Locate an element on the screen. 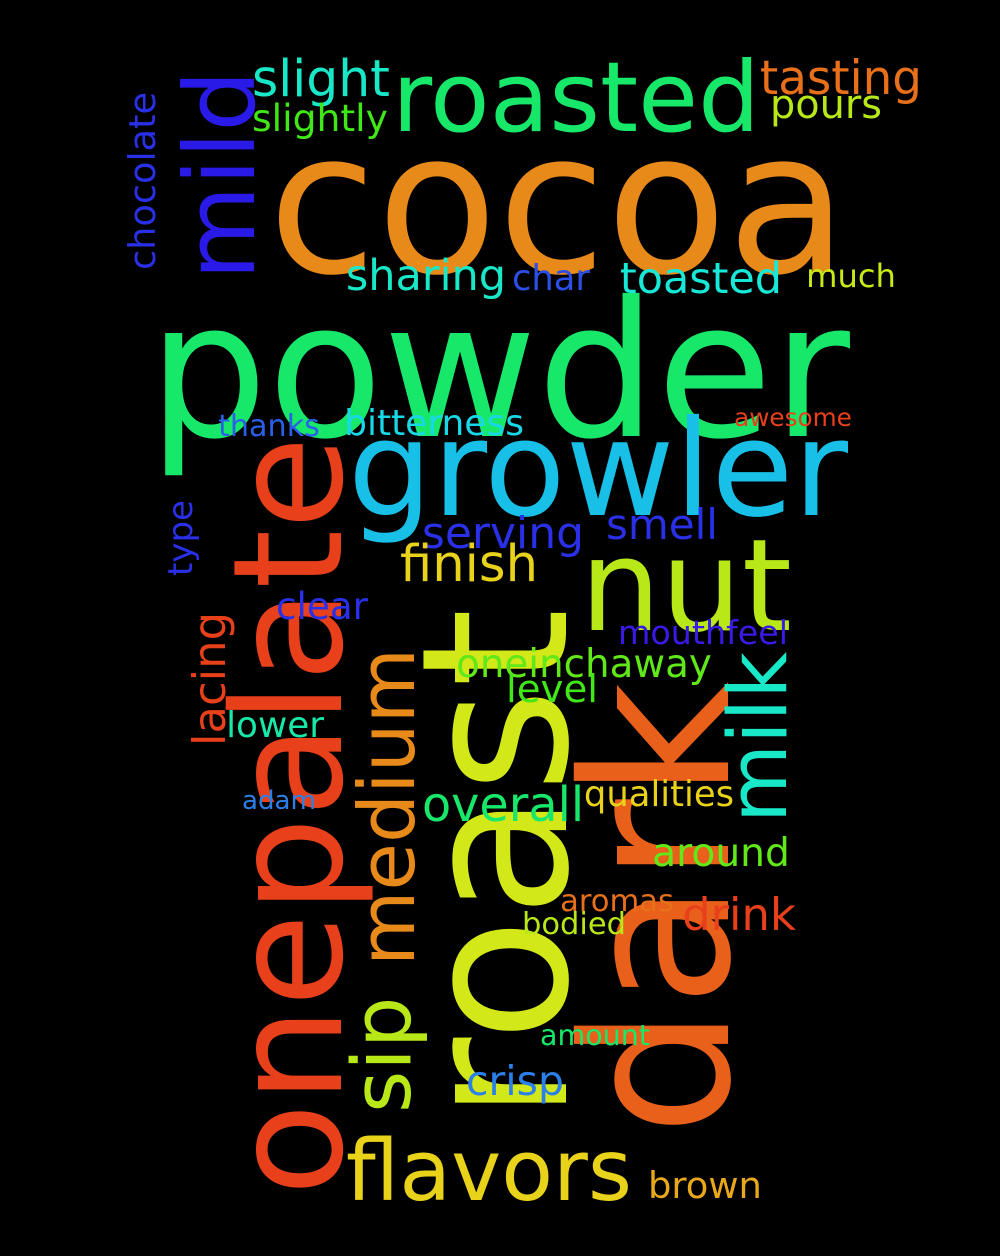 The image size is (1000, 1256). word-serving: serving is located at coordinates (503, 533).